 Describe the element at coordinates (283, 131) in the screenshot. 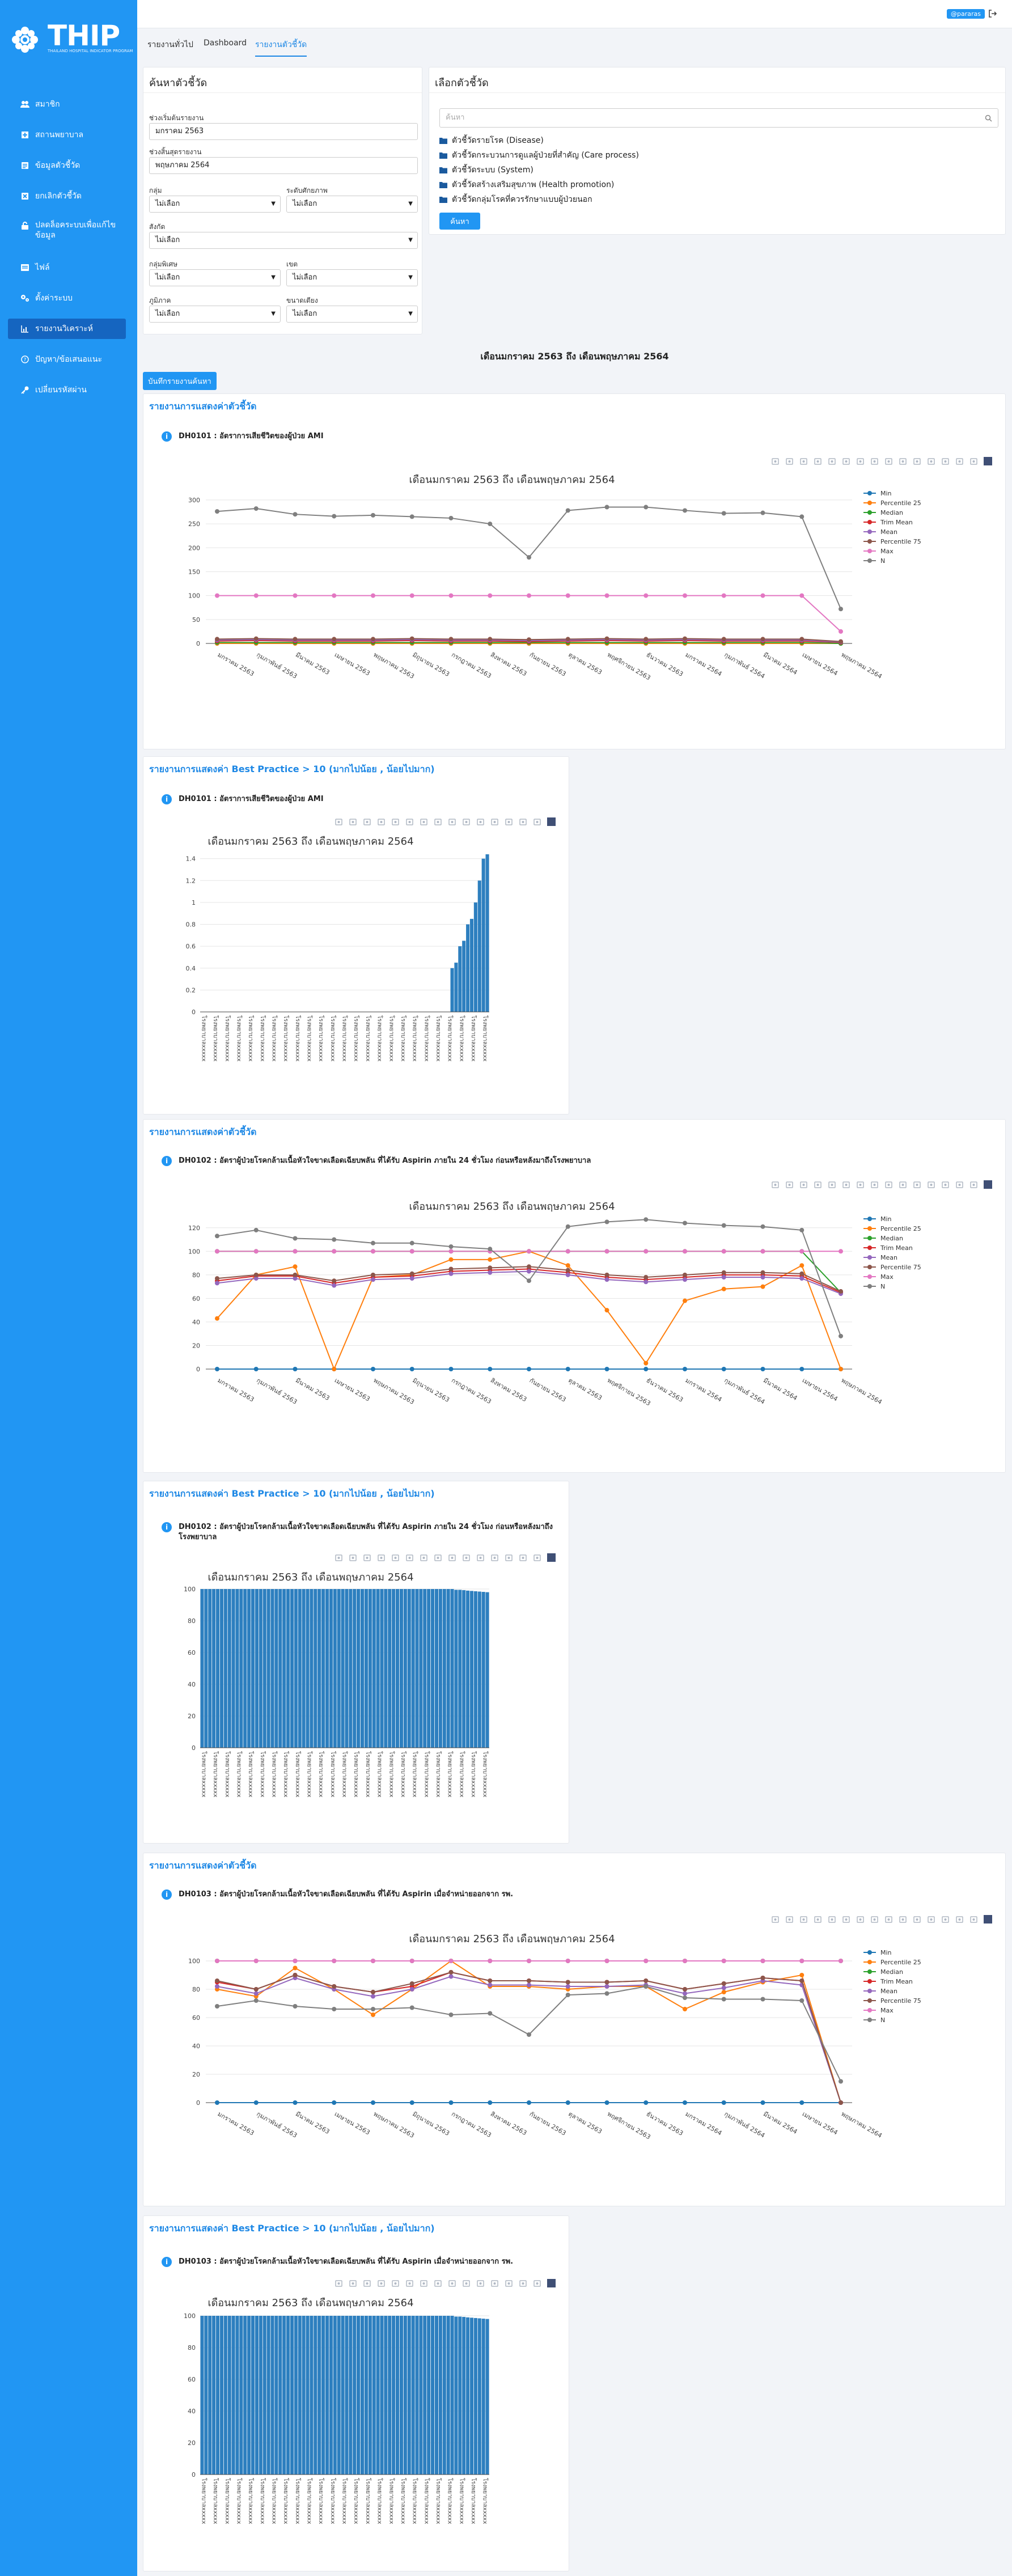

I see `start-period-input: มกราคม 2563` at that location.